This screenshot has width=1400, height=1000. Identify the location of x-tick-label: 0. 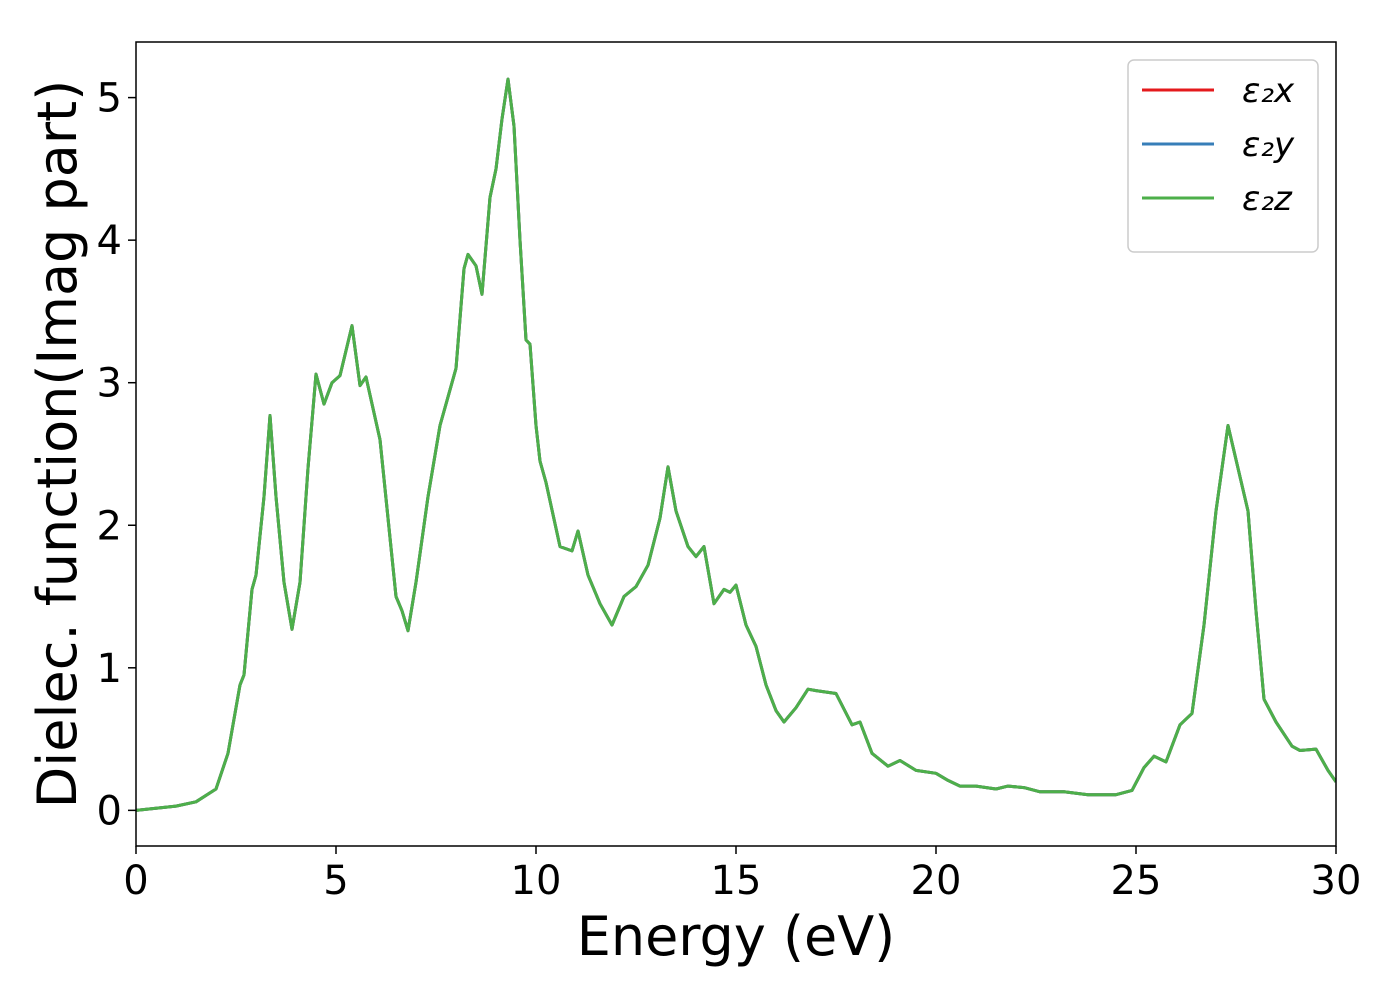
(135, 881).